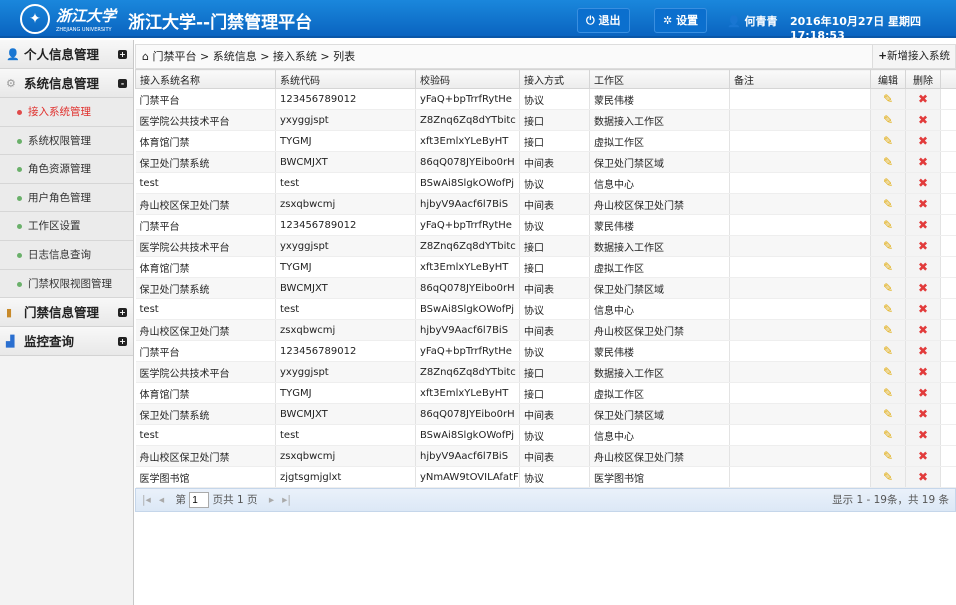  What do you see at coordinates (659, 79) in the screenshot?
I see `column-header: 工作区` at bounding box center [659, 79].